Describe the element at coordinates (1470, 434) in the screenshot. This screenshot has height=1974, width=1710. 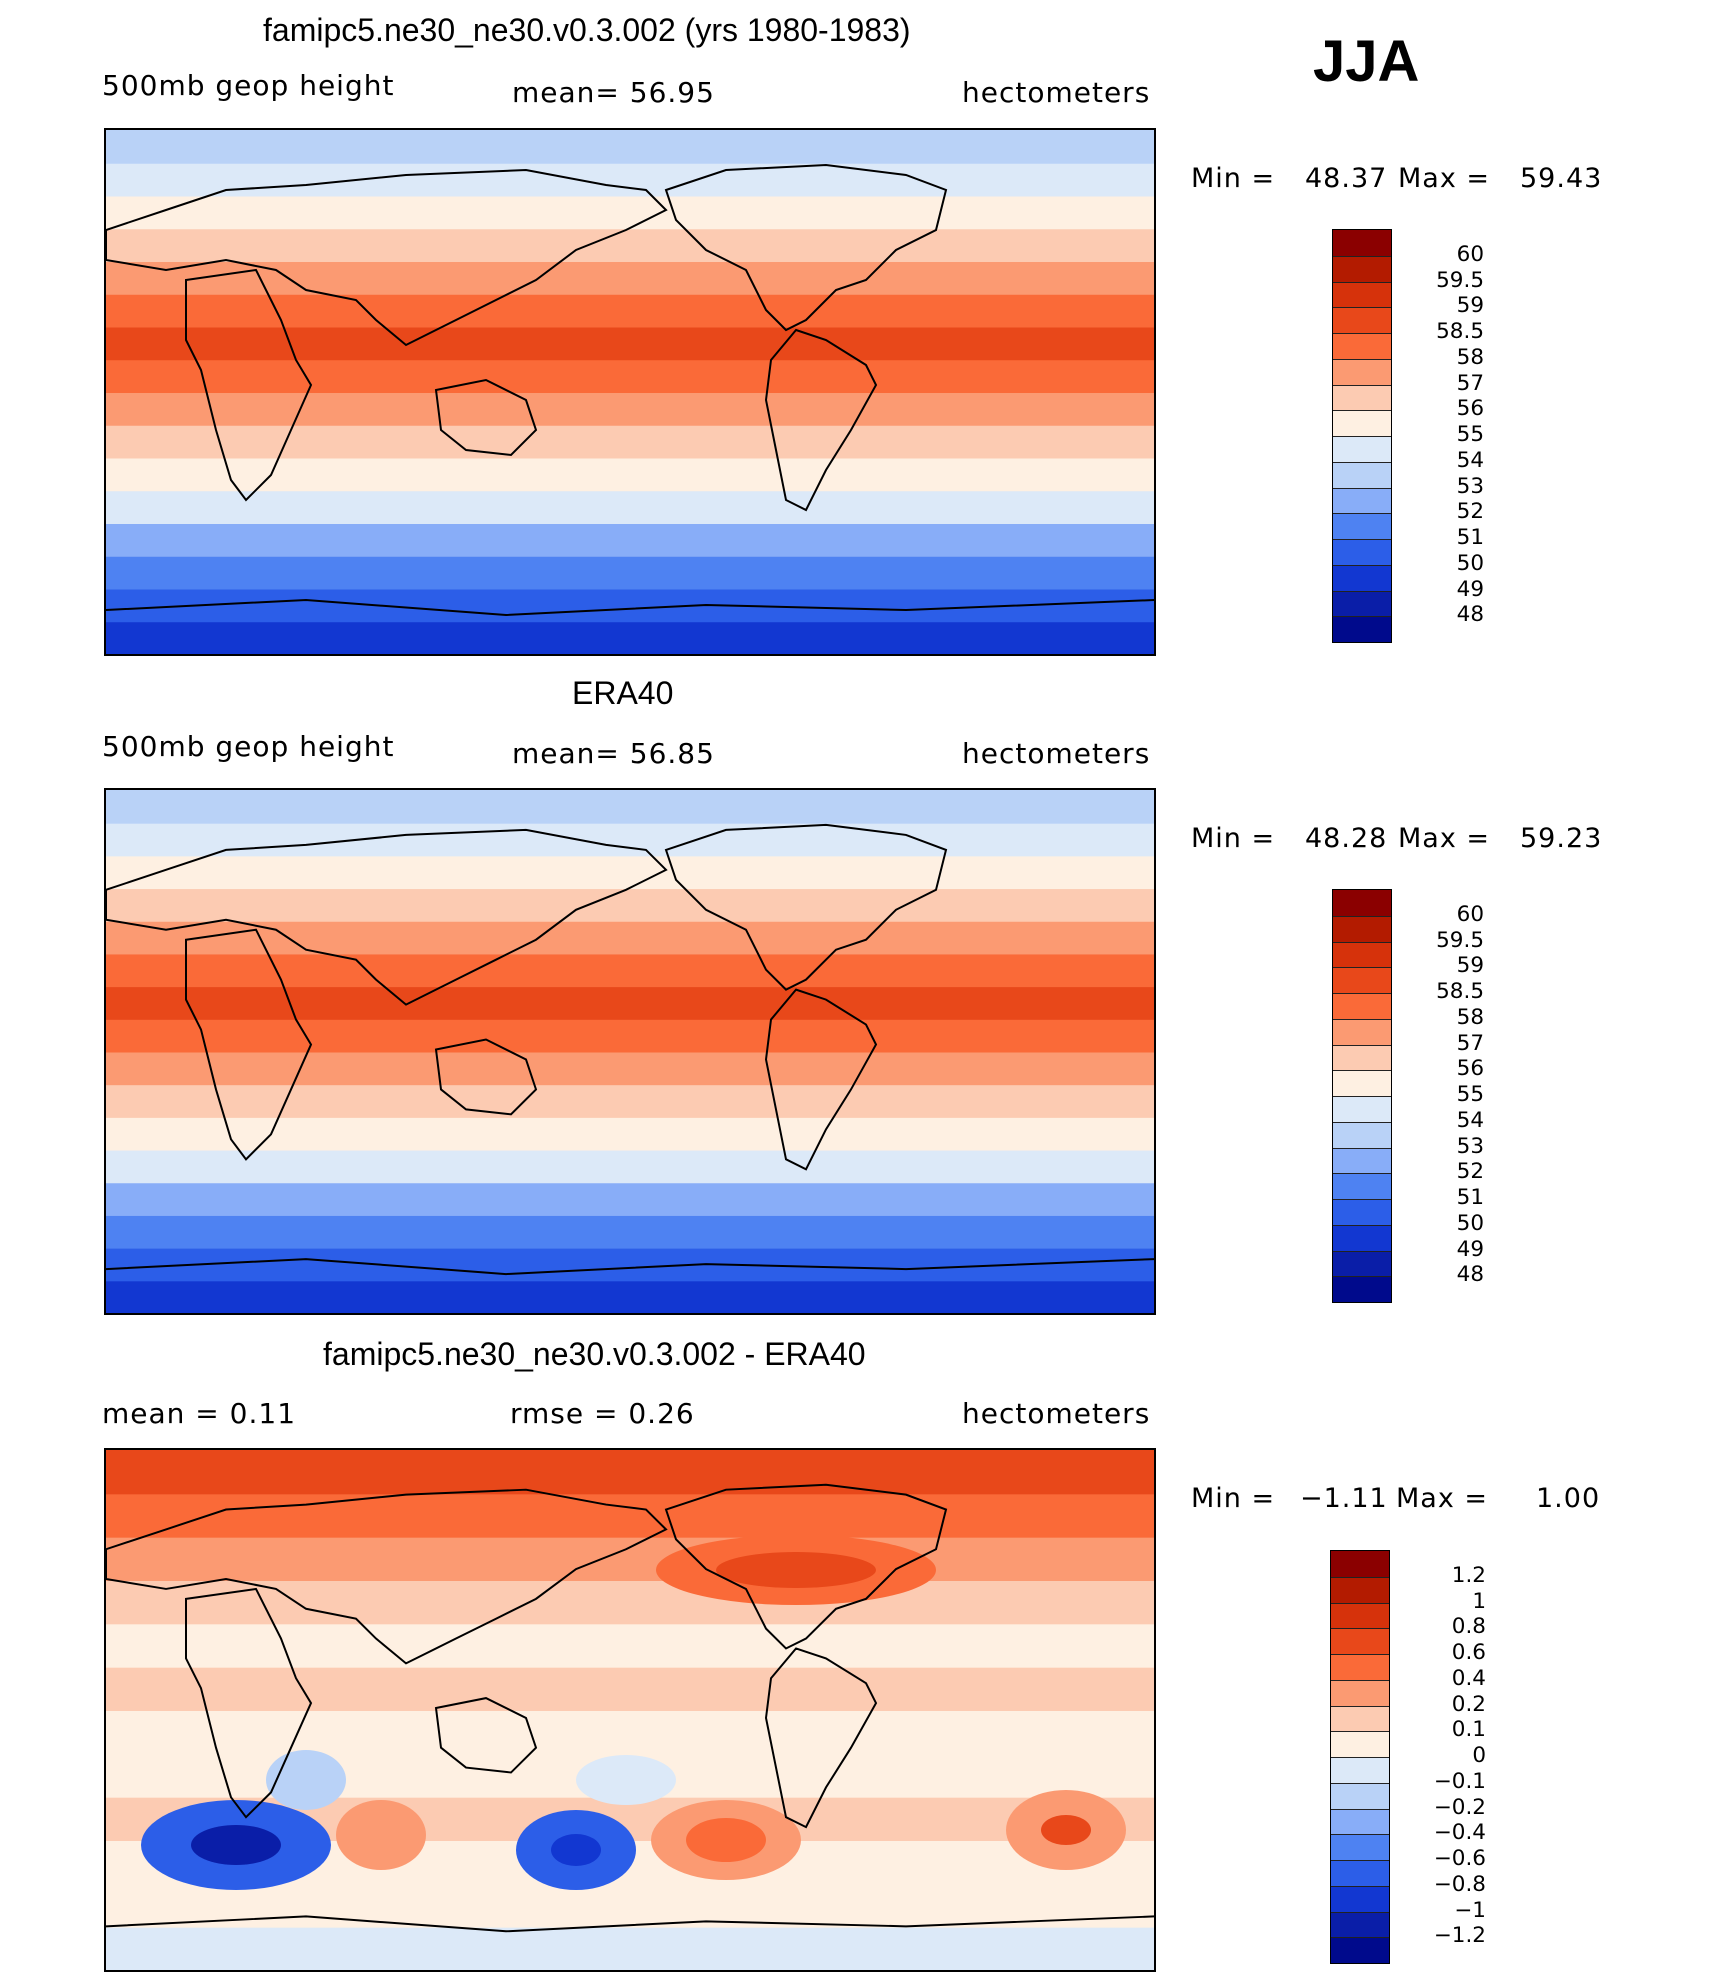
I see `colorbar-label: 55` at that location.